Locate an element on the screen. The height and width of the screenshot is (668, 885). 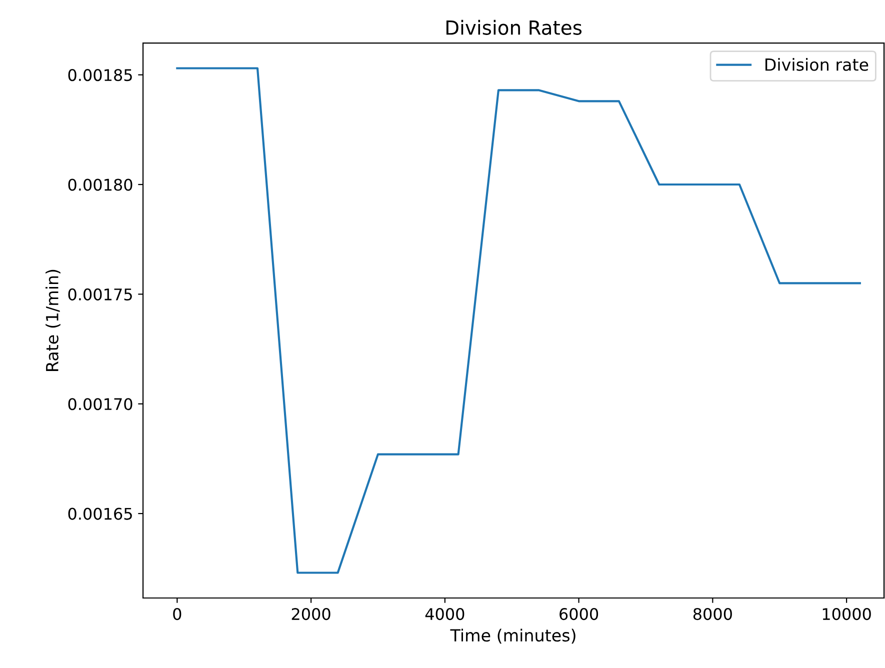
y-tick-label: 0.00170 is located at coordinates (100, 404).